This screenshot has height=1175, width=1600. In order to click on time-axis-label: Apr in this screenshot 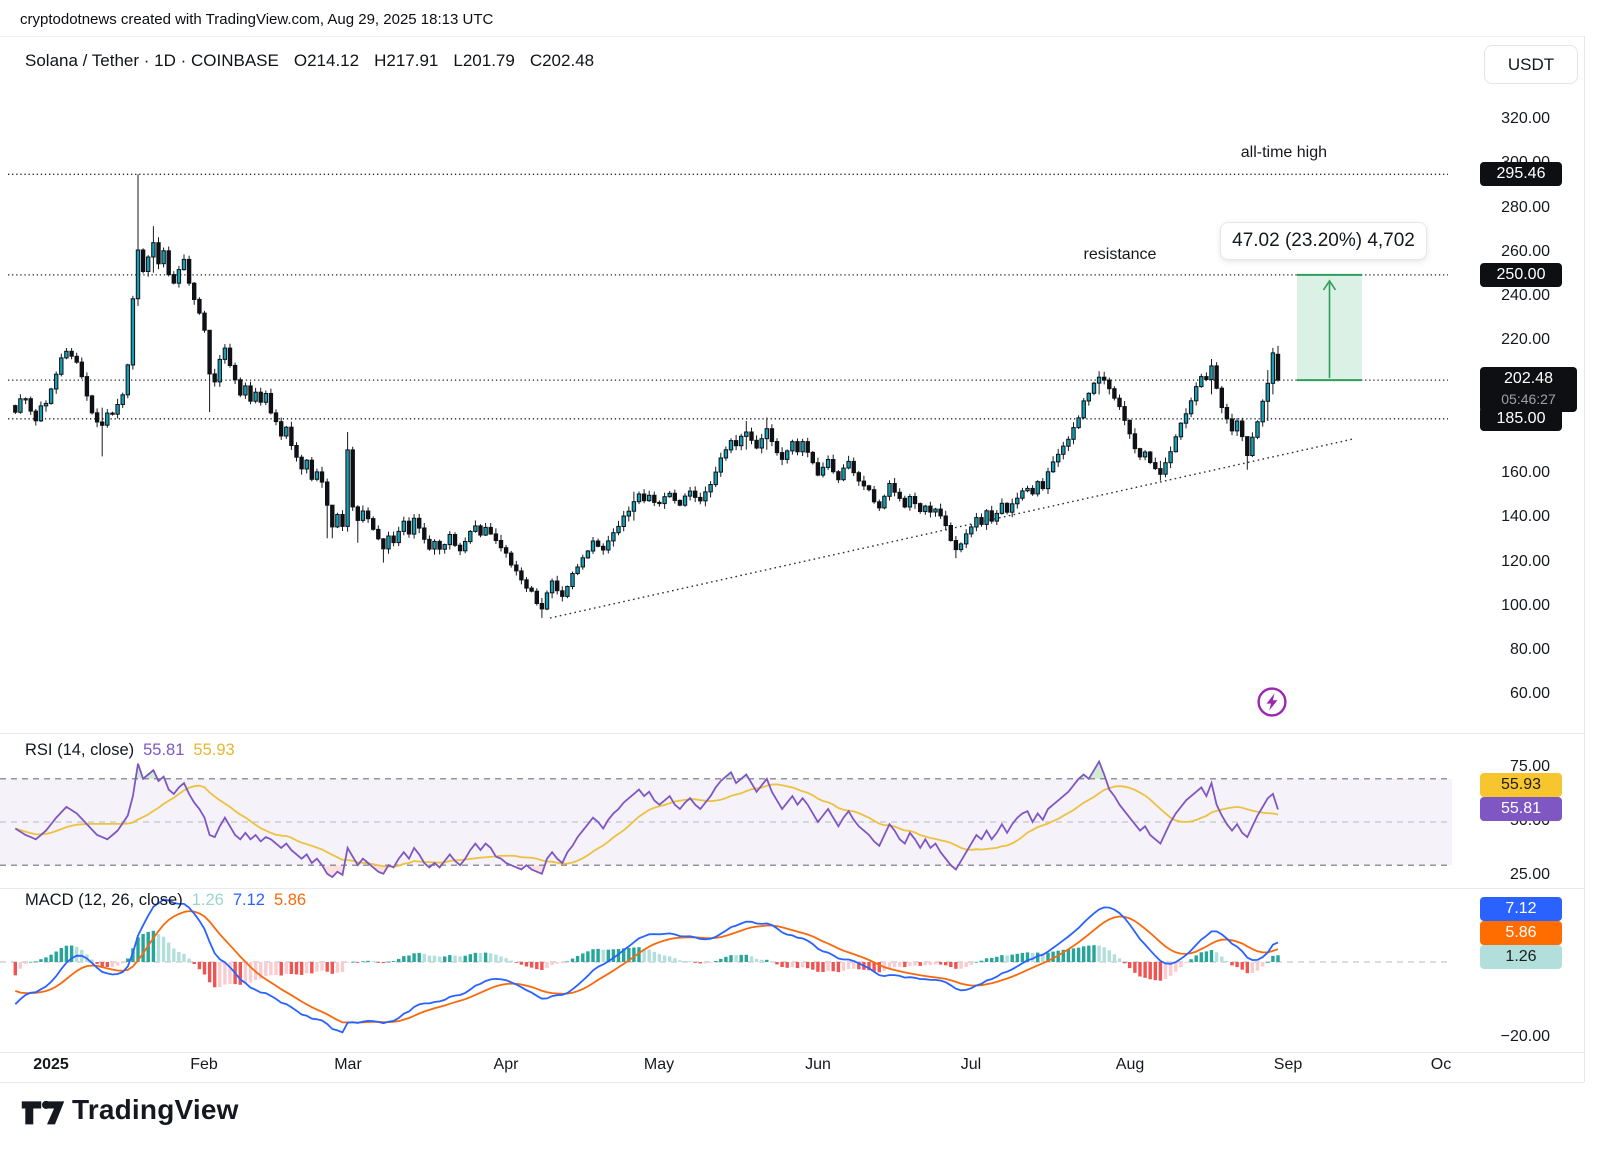, I will do `click(506, 1064)`.